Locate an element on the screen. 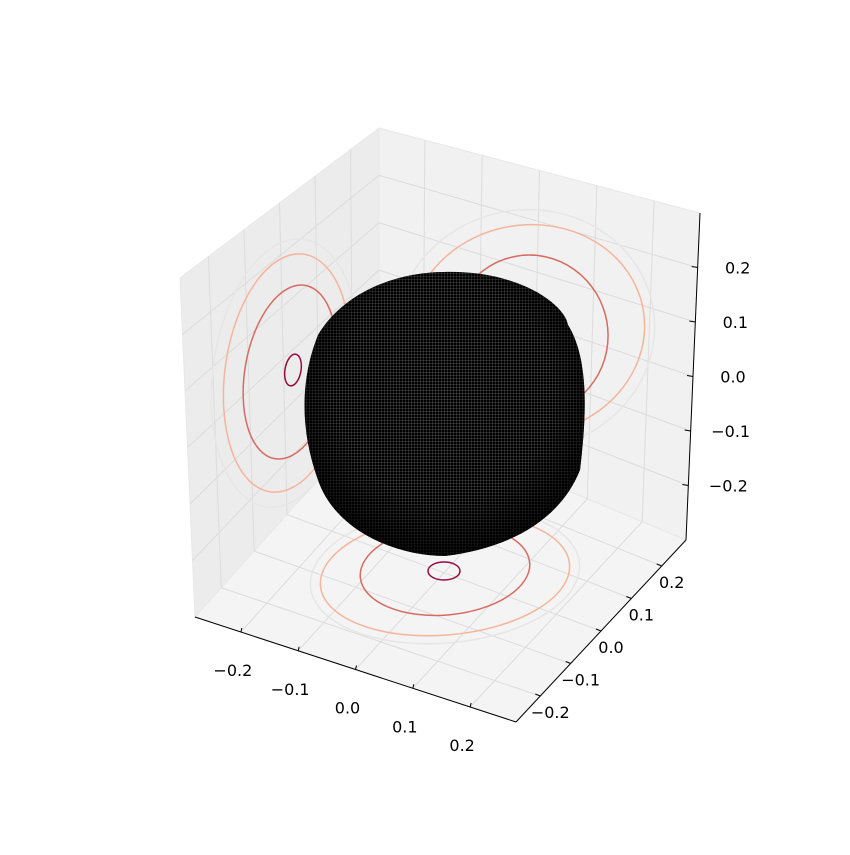 This screenshot has height=855, width=850. y-tick-label-4: 0.2 is located at coordinates (671, 582).